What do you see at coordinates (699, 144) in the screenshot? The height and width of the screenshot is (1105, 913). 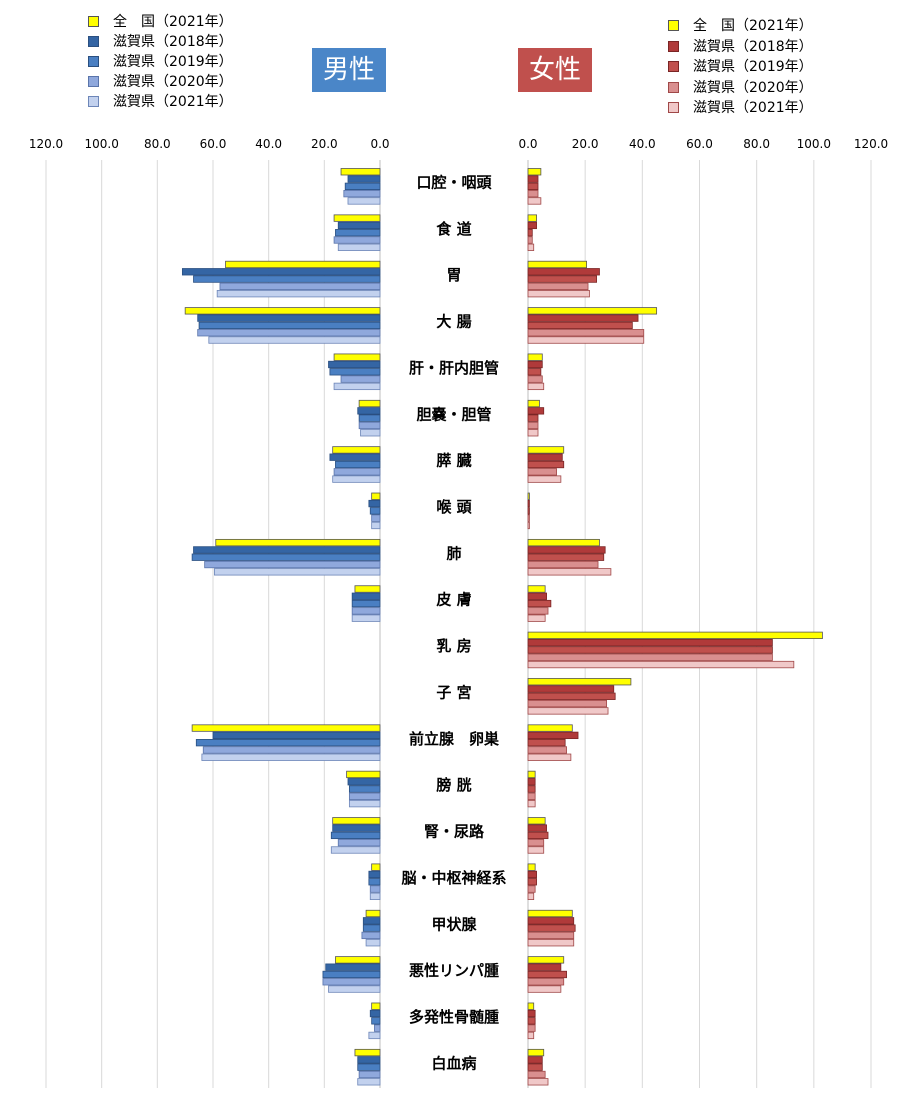 I see `female-tick-label: 60.0` at bounding box center [699, 144].